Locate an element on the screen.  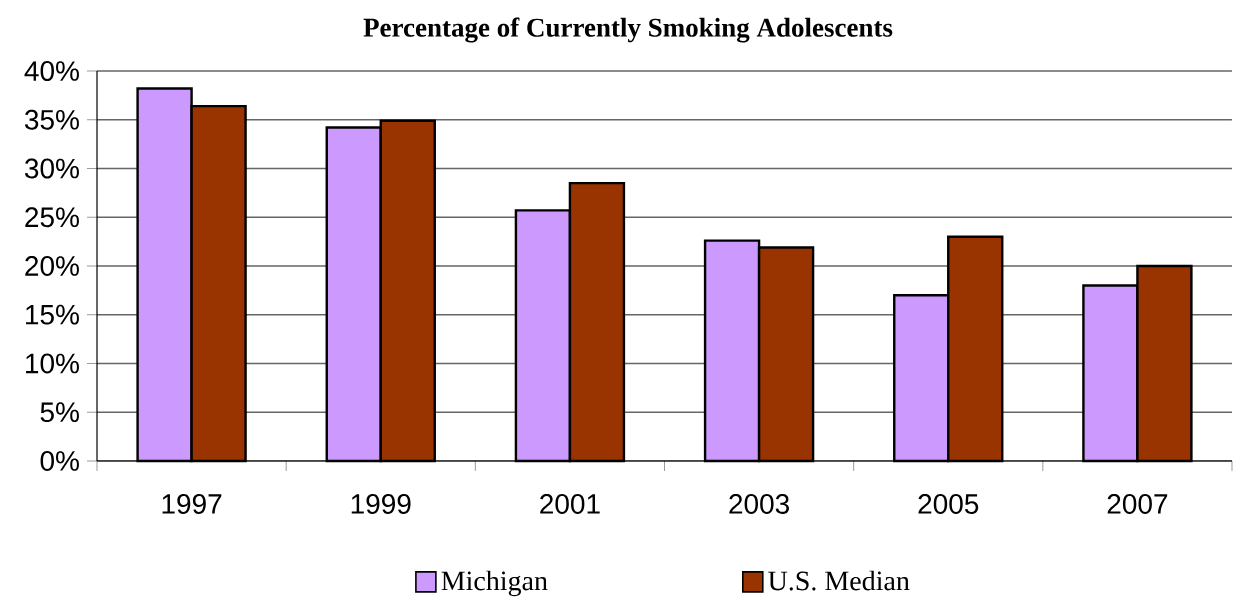
y-tick-label: 0% is located at coordinates (59, 461).